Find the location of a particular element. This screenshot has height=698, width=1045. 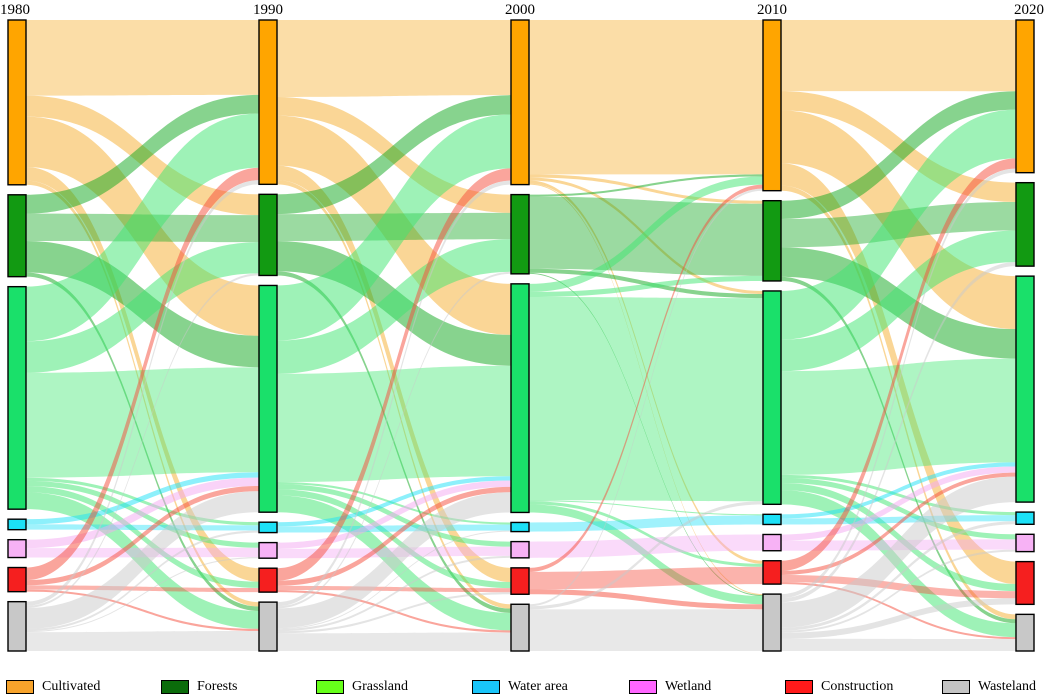

year-label-2010: 2010 is located at coordinates (772, 10).